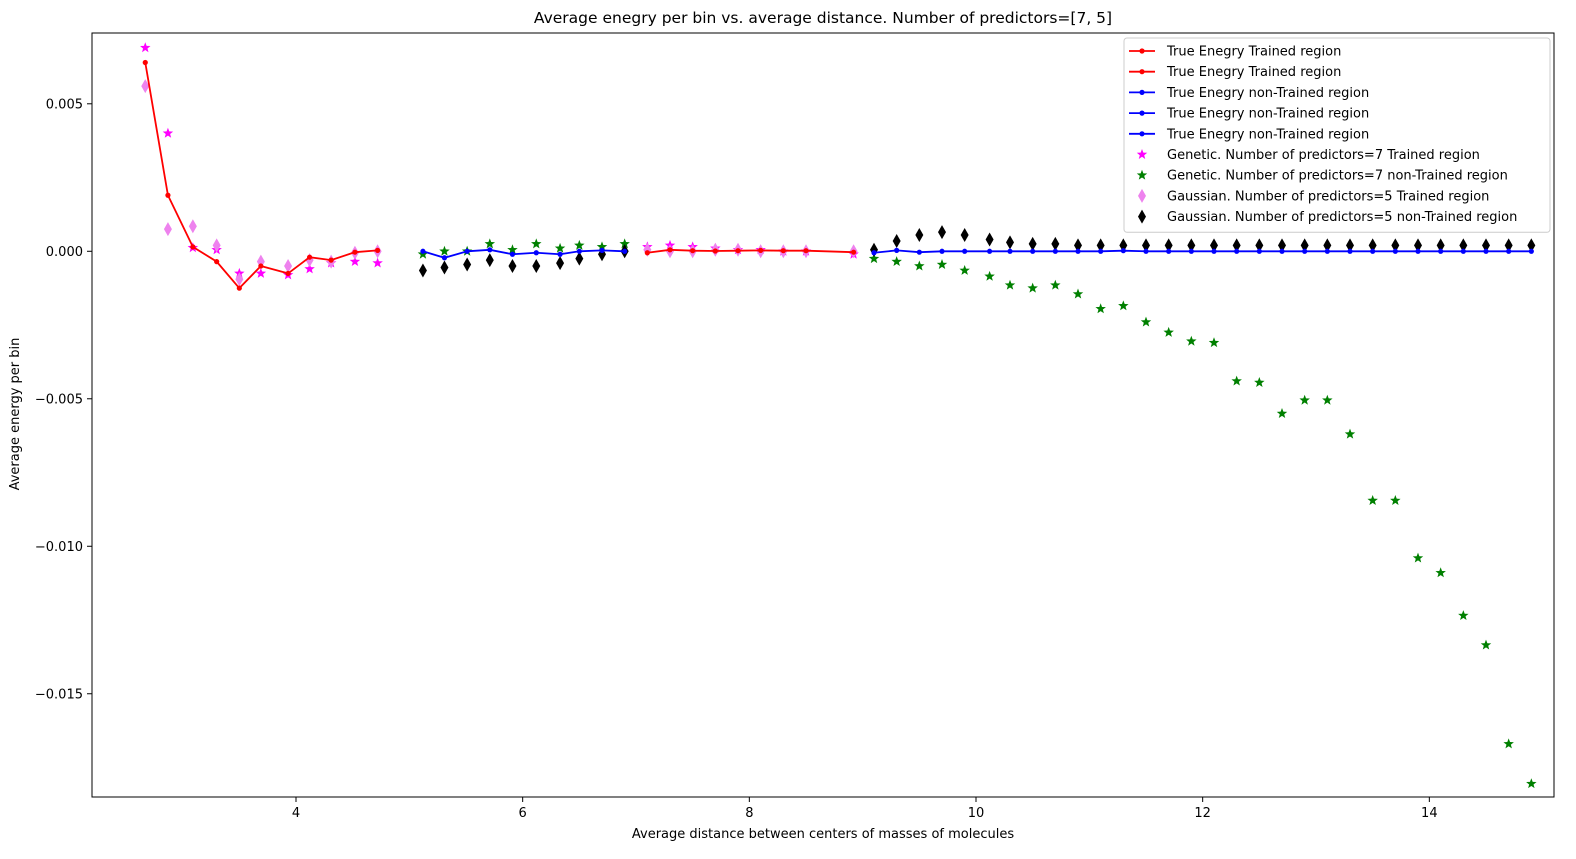 This screenshot has height=859, width=1576. What do you see at coordinates (749, 813) in the screenshot?
I see `x-tick-label: 8` at bounding box center [749, 813].